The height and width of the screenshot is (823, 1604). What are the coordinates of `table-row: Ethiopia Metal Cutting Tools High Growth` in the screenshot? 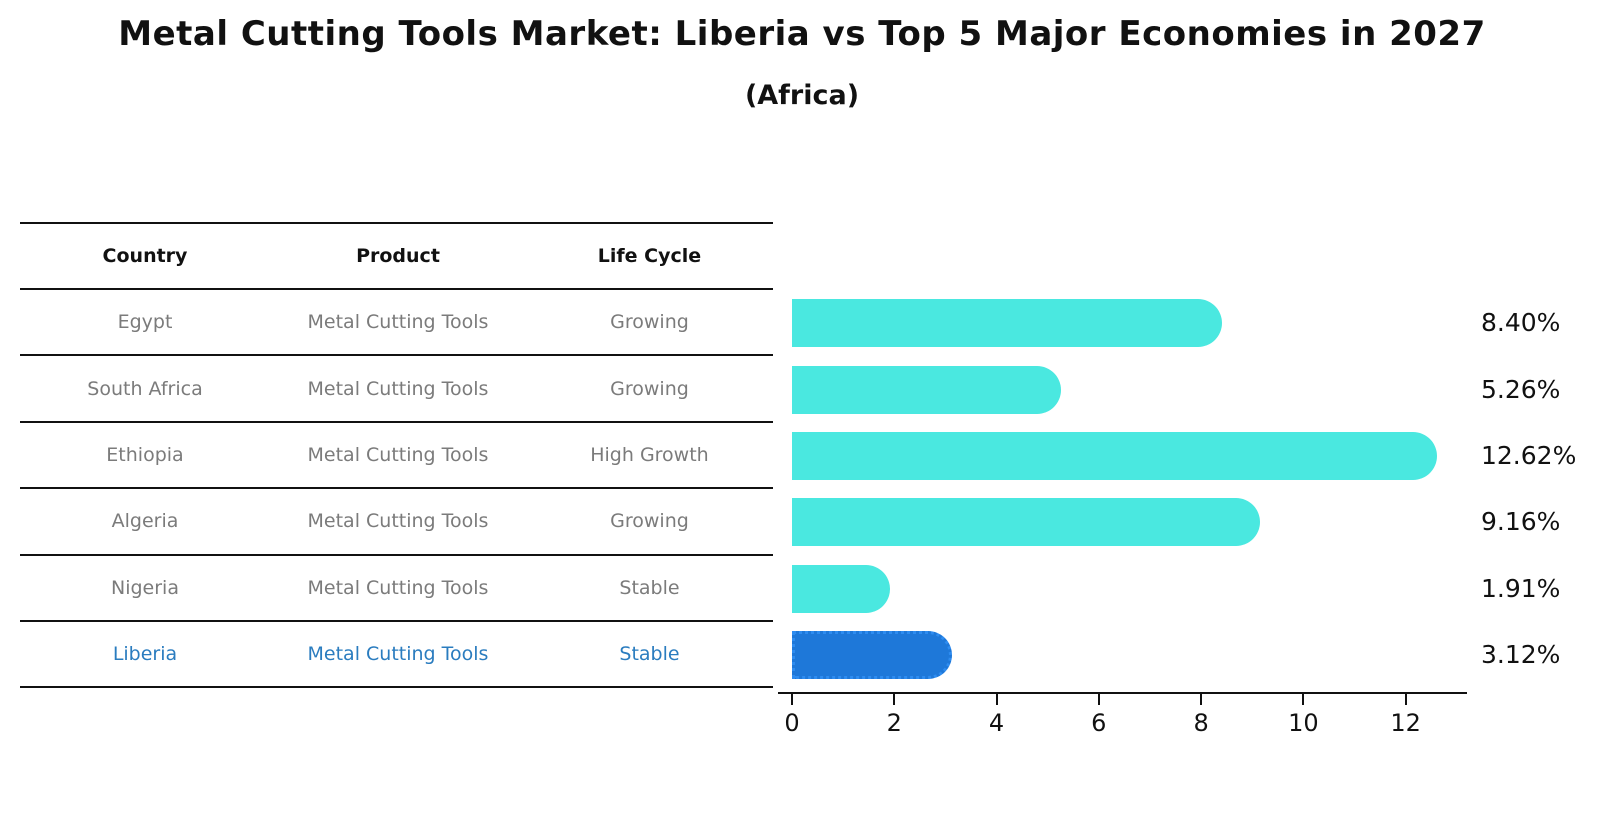 It's located at (396, 456).